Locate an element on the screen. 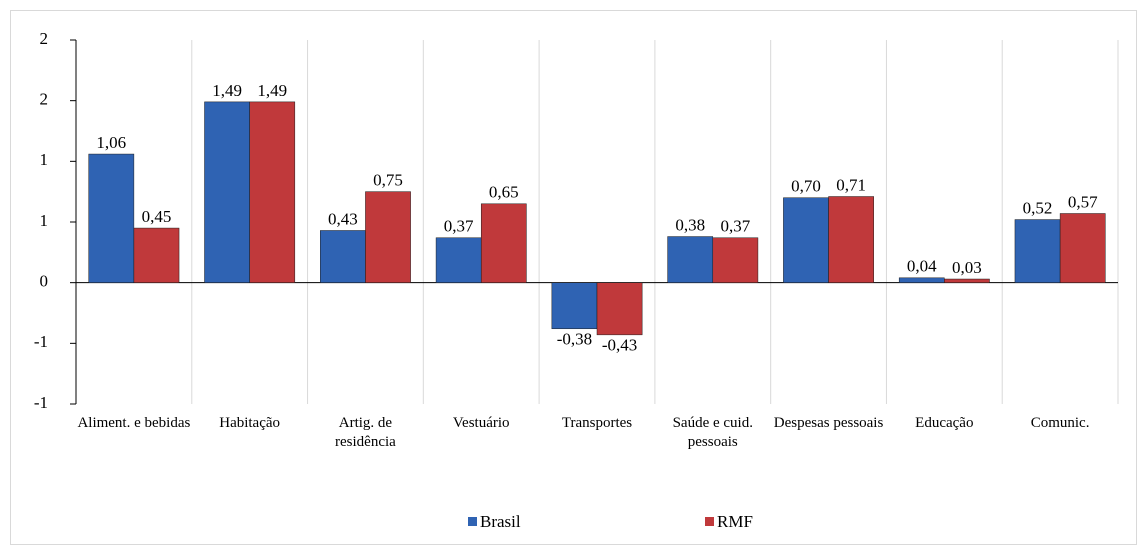 The image size is (1147, 555). x-tick-label: Artig. de residência is located at coordinates (365, 432).